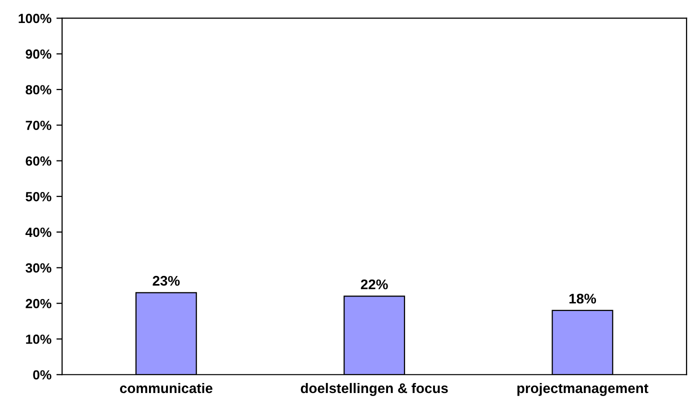 The width and height of the screenshot is (690, 405). What do you see at coordinates (374, 284) in the screenshot?
I see `data-label: 22%` at bounding box center [374, 284].